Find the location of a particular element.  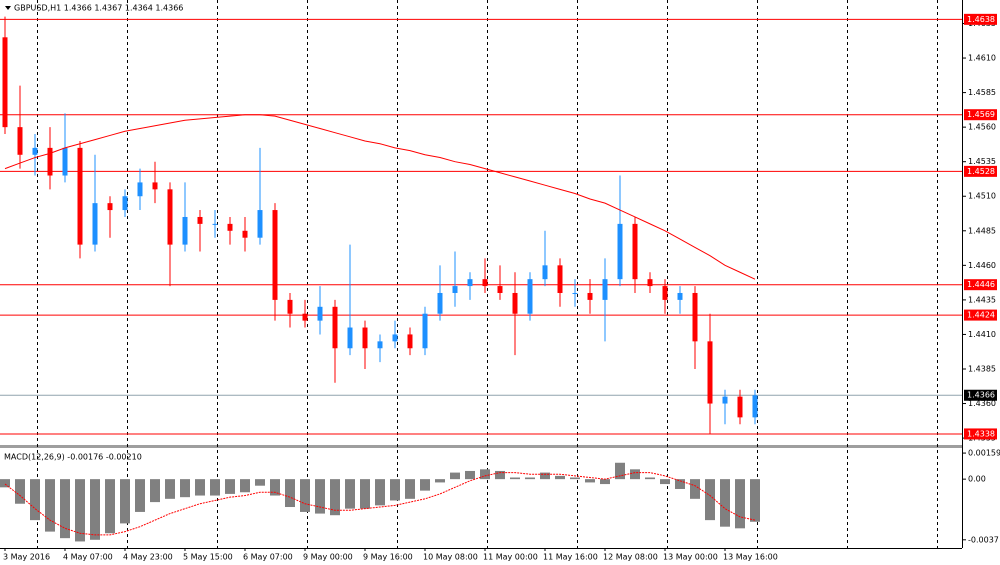

x-tick-label: 13 May 16:00 is located at coordinates (750, 557).